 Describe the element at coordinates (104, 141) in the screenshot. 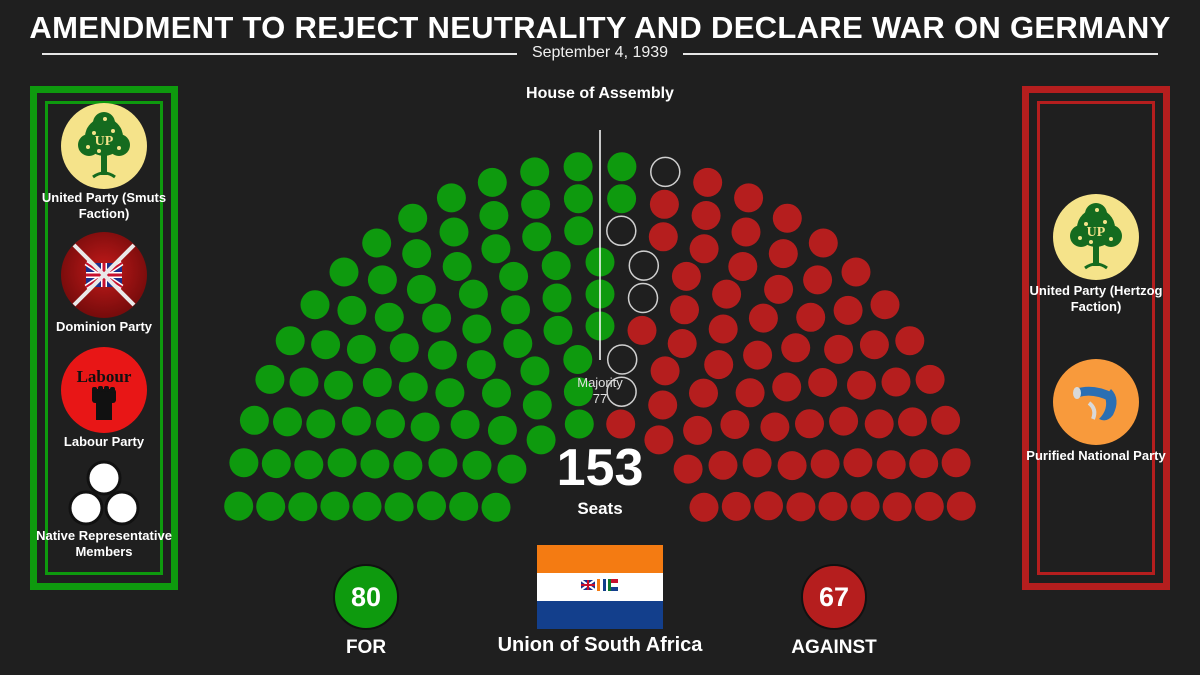

I see `svg-text: UP` at that location.